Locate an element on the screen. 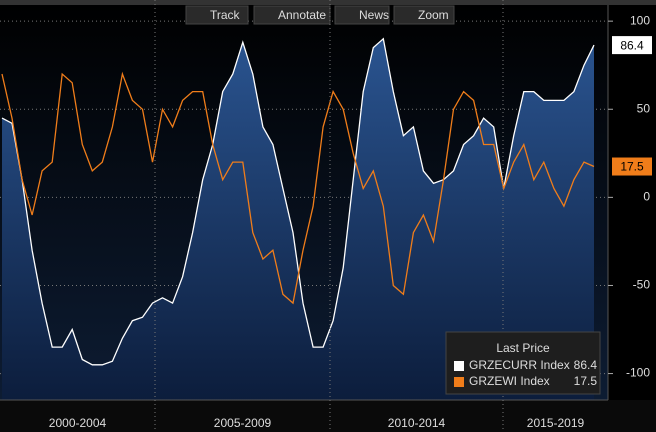 Image resolution: width=656 pixels, height=432 pixels. x-tick-label: 2010-2014 is located at coordinates (417, 423).